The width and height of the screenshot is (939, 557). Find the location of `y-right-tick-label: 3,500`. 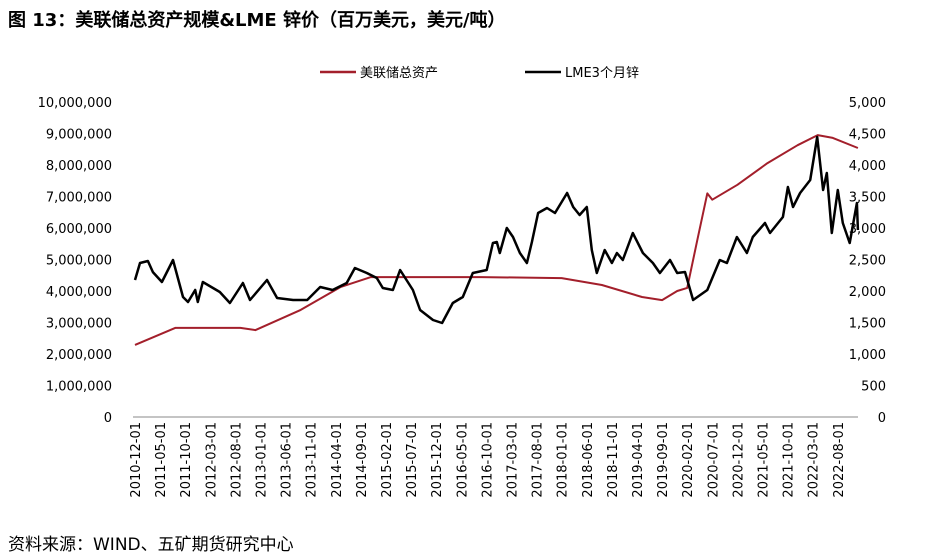

y-right-tick-label: 3,500 is located at coordinates (867, 198).